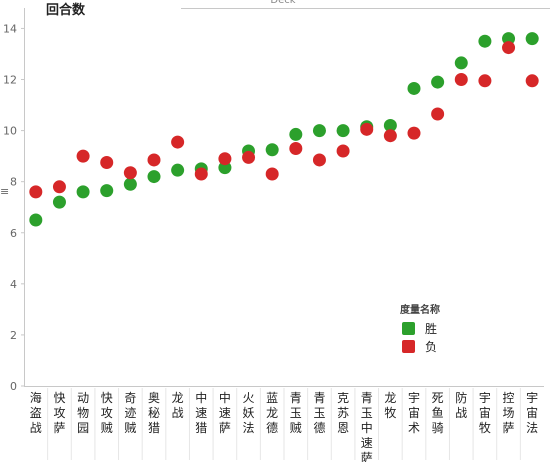  I want to click on x-tick-label-char: 苏, so click(343, 413).